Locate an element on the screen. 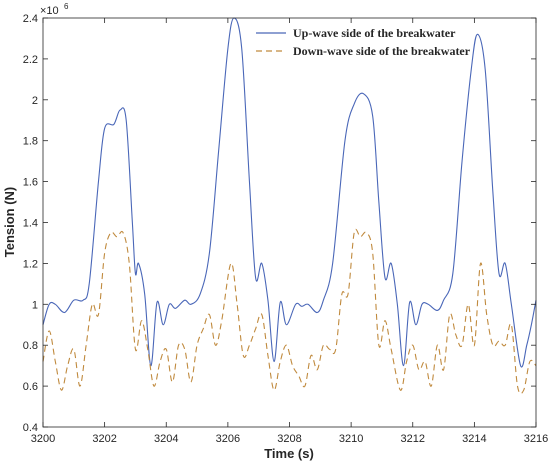  y-tick-label: 0.6 is located at coordinates (30, 387).